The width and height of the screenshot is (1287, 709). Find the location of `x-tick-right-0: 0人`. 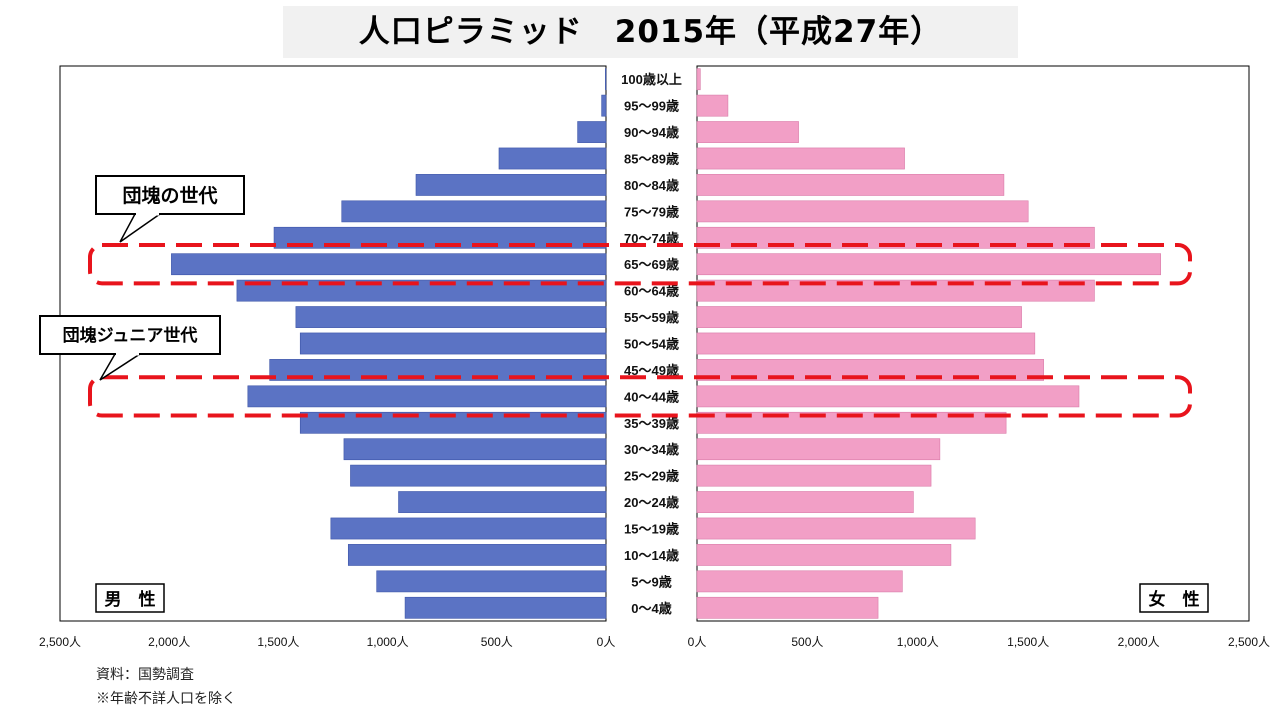

x-tick-right-0: 0人 is located at coordinates (697, 642).